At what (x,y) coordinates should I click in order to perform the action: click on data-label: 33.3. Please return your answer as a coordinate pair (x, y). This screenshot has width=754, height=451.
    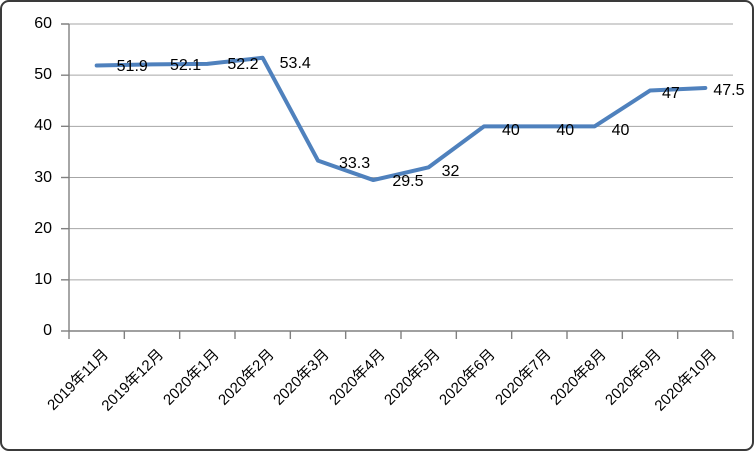
    Looking at the image, I should click on (355, 163).